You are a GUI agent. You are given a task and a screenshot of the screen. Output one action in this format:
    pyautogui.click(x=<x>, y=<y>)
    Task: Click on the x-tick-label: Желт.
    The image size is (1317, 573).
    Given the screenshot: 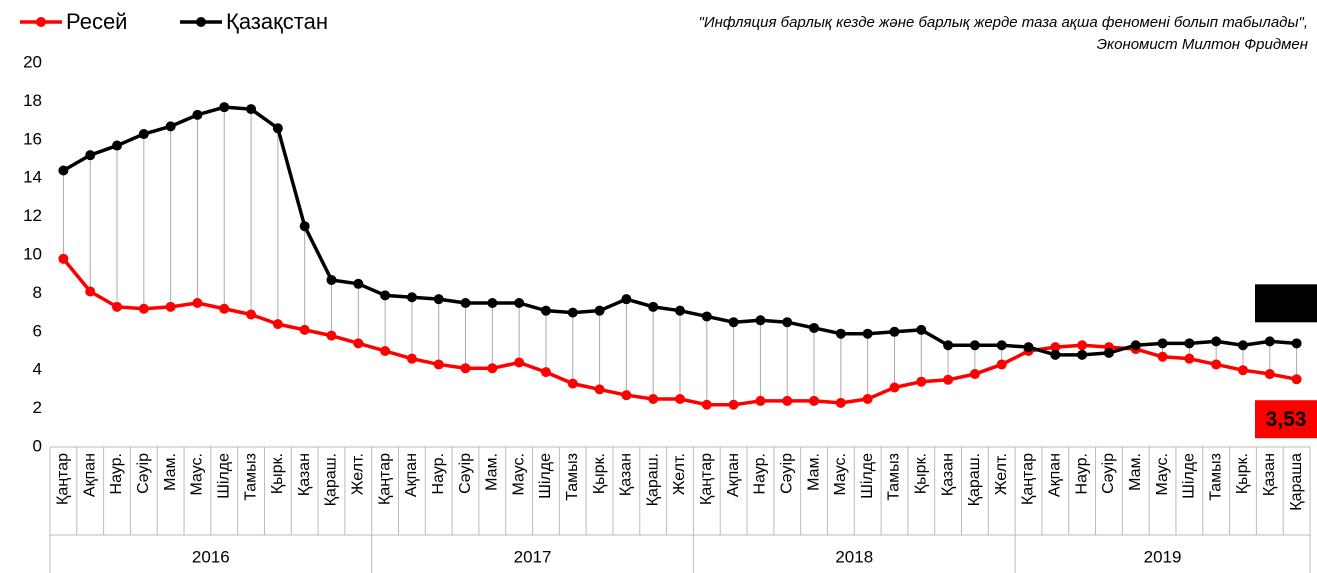 What is the action you would take?
    pyautogui.click(x=358, y=474)
    